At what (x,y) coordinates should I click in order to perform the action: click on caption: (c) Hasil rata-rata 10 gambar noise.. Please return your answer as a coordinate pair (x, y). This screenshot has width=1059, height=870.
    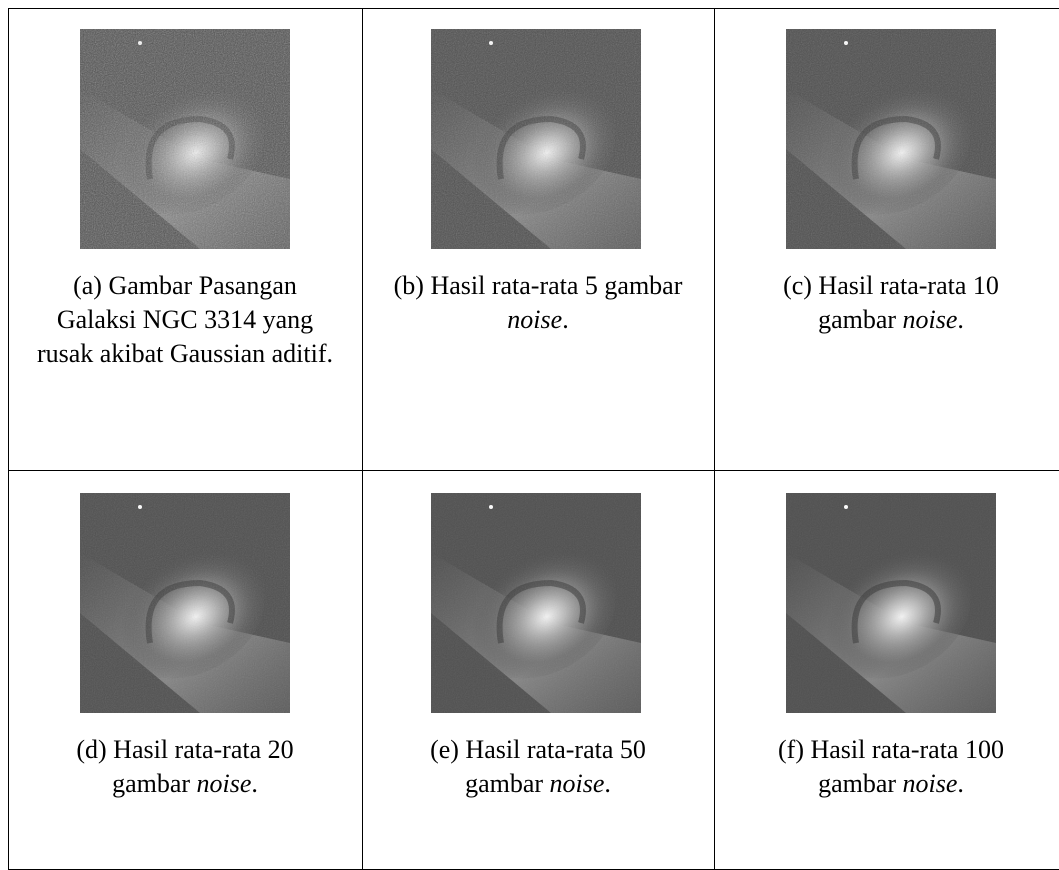
    Looking at the image, I should click on (891, 303).